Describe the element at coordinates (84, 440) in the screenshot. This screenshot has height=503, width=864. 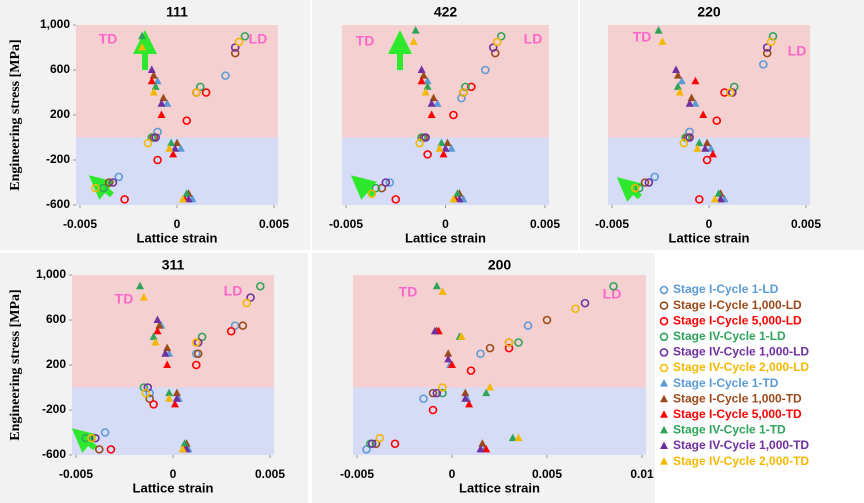
I see `arrow` at that location.